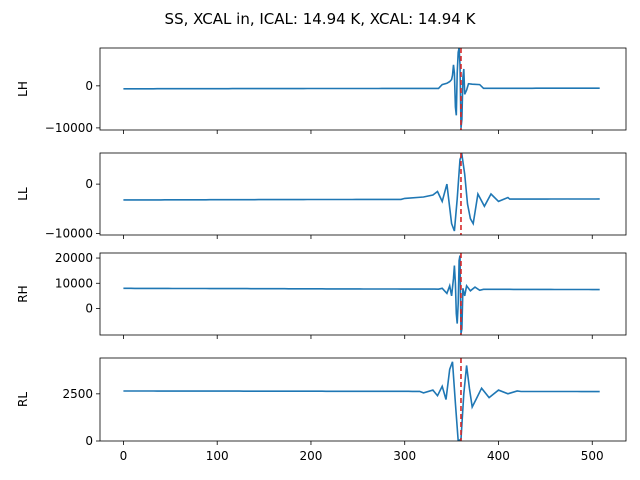 The height and width of the screenshot is (480, 640). Describe the element at coordinates (74, 258) in the screenshot. I see `y-tick-label: 20000` at that location.